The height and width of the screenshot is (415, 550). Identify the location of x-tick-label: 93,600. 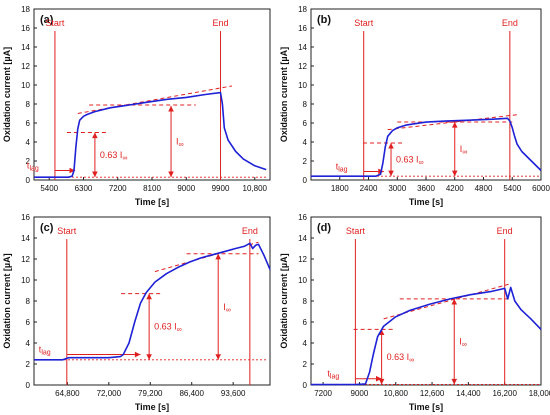
(233, 393).